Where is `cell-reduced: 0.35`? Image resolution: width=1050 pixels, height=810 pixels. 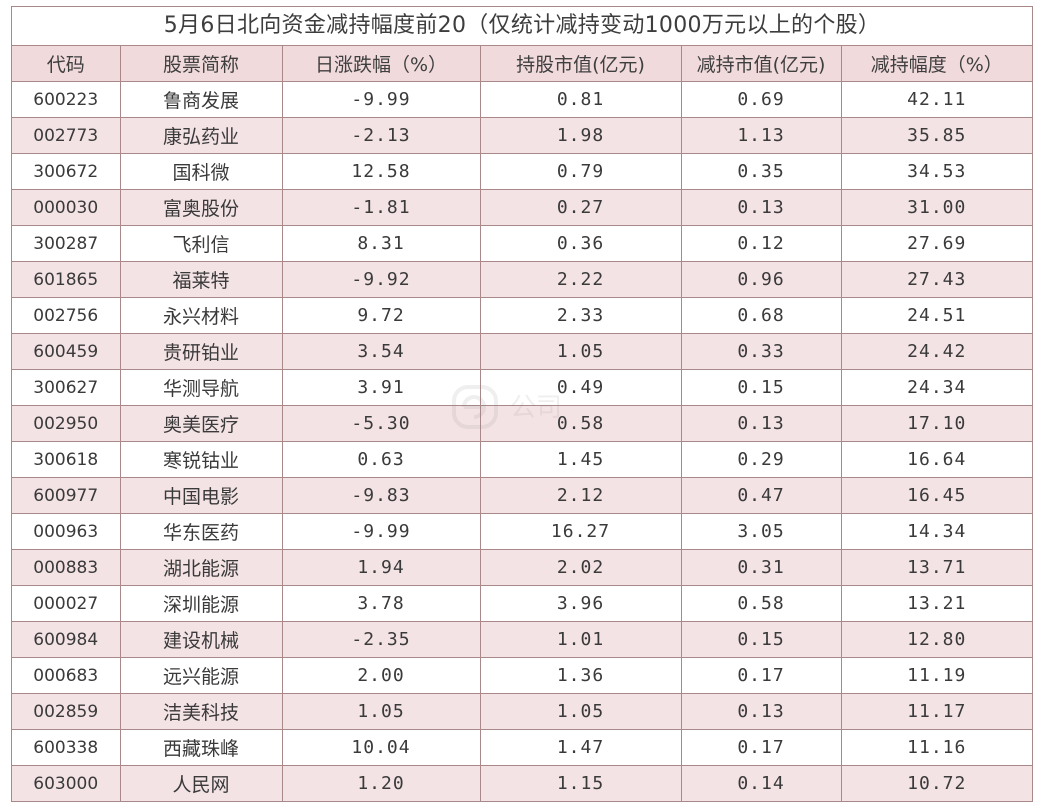
cell-reduced: 0.35 is located at coordinates (761, 171).